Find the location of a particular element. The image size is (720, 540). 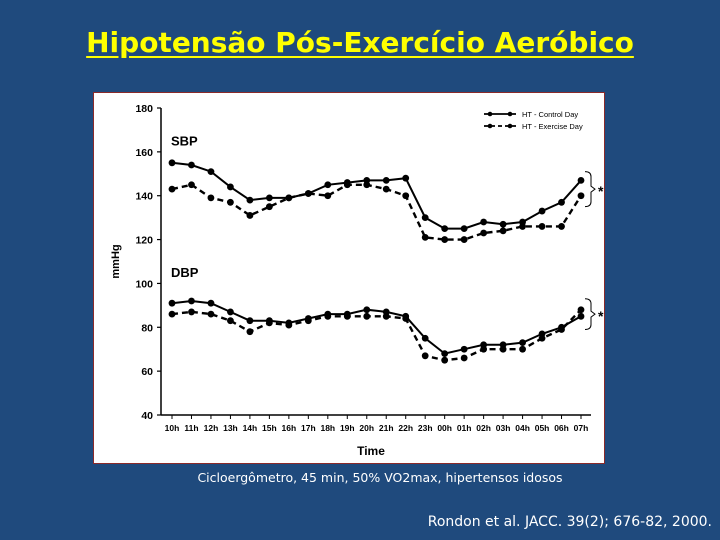

series-line-dbp-control is located at coordinates (376, 327).